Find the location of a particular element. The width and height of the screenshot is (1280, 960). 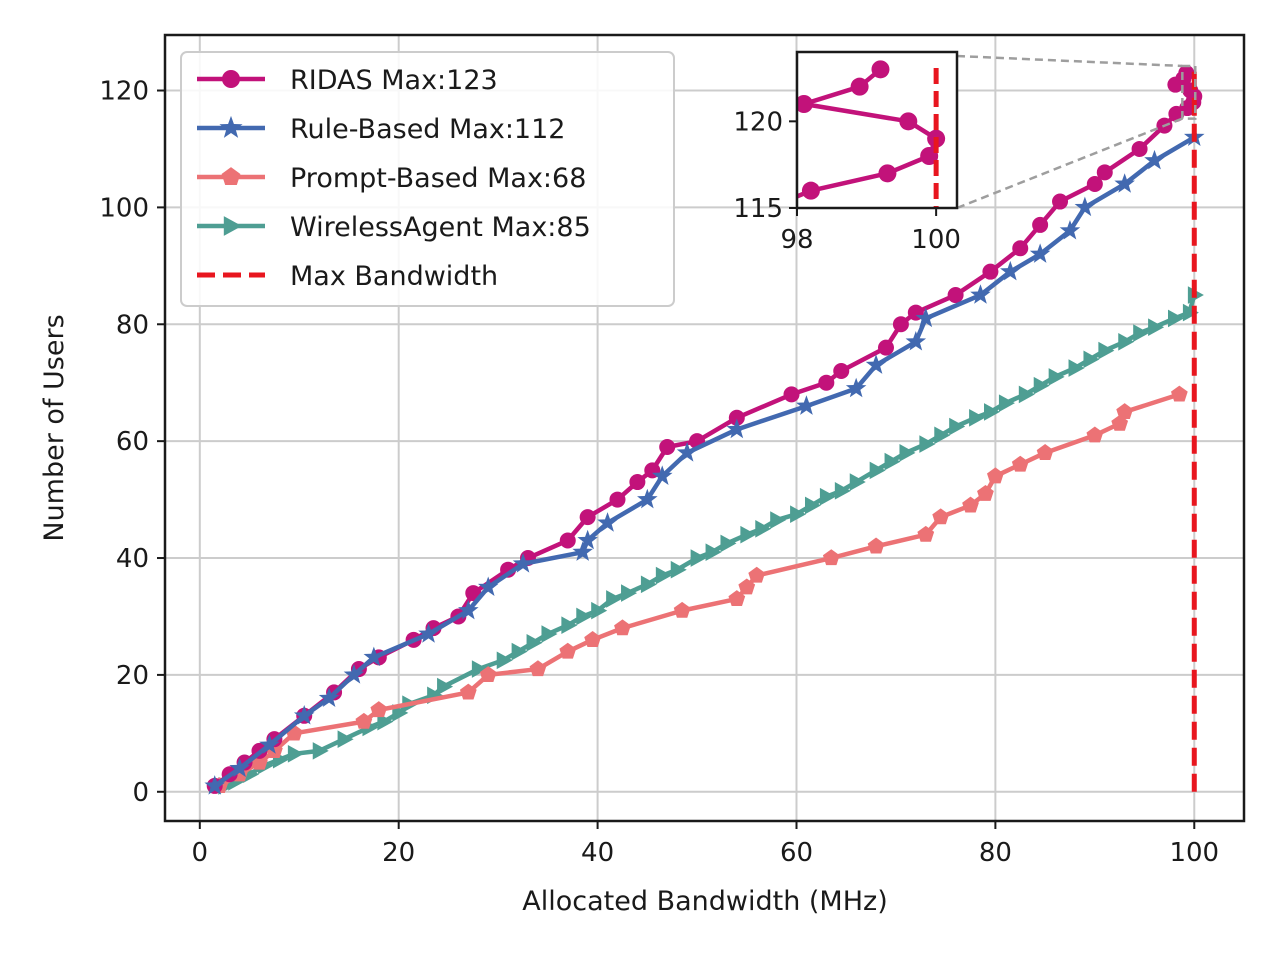

inset-x-tick-label: 98 is located at coordinates (796, 240).